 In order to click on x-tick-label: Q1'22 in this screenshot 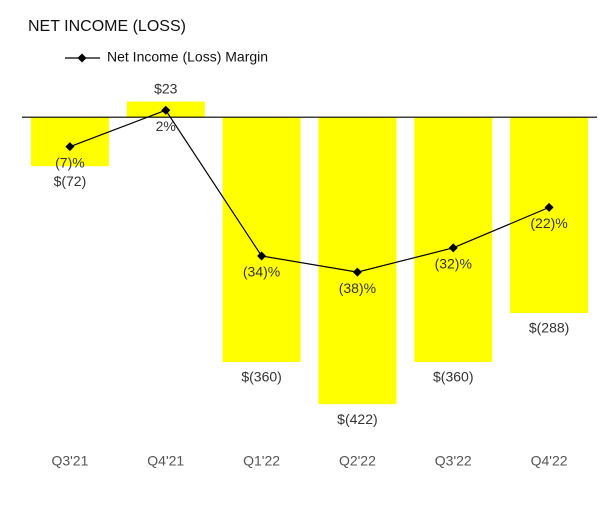, I will do `click(261, 461)`.